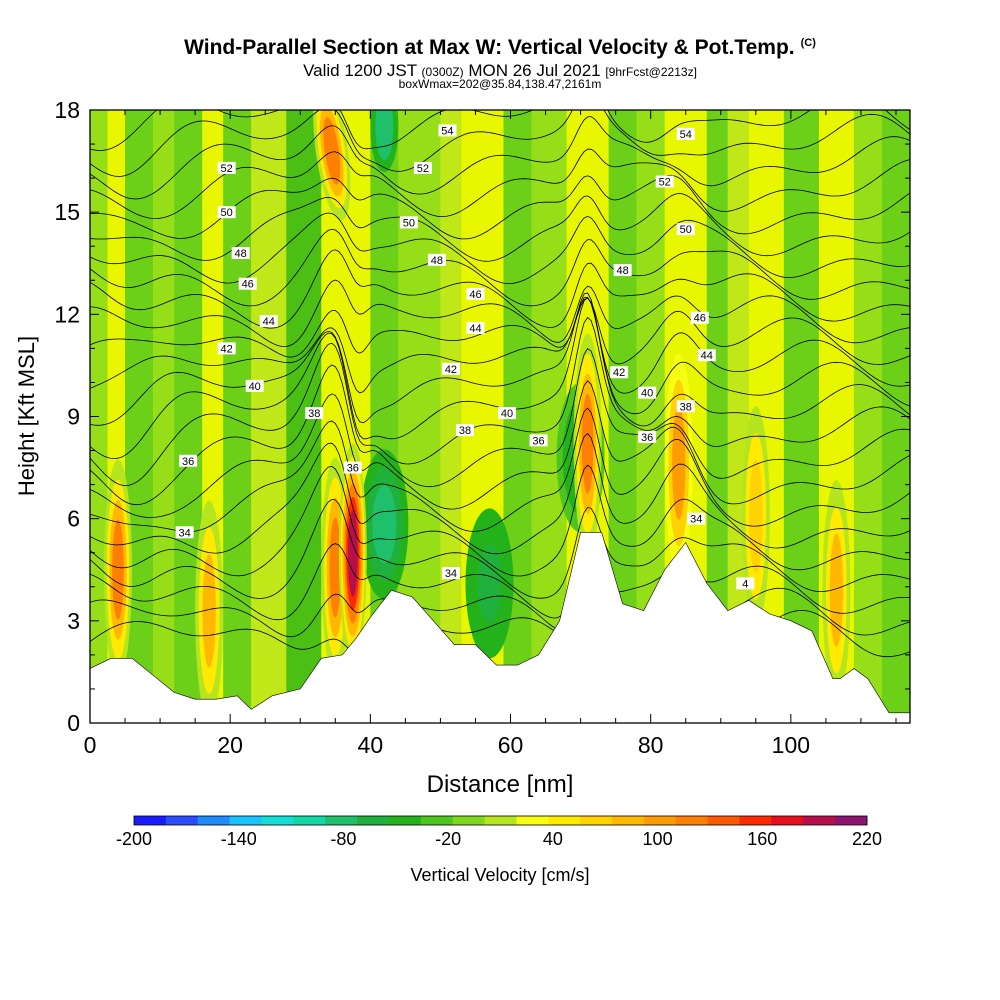 This screenshot has width=1000, height=1000. What do you see at coordinates (448, 839) in the screenshot?
I see `colorbar-tick-label: -20` at bounding box center [448, 839].